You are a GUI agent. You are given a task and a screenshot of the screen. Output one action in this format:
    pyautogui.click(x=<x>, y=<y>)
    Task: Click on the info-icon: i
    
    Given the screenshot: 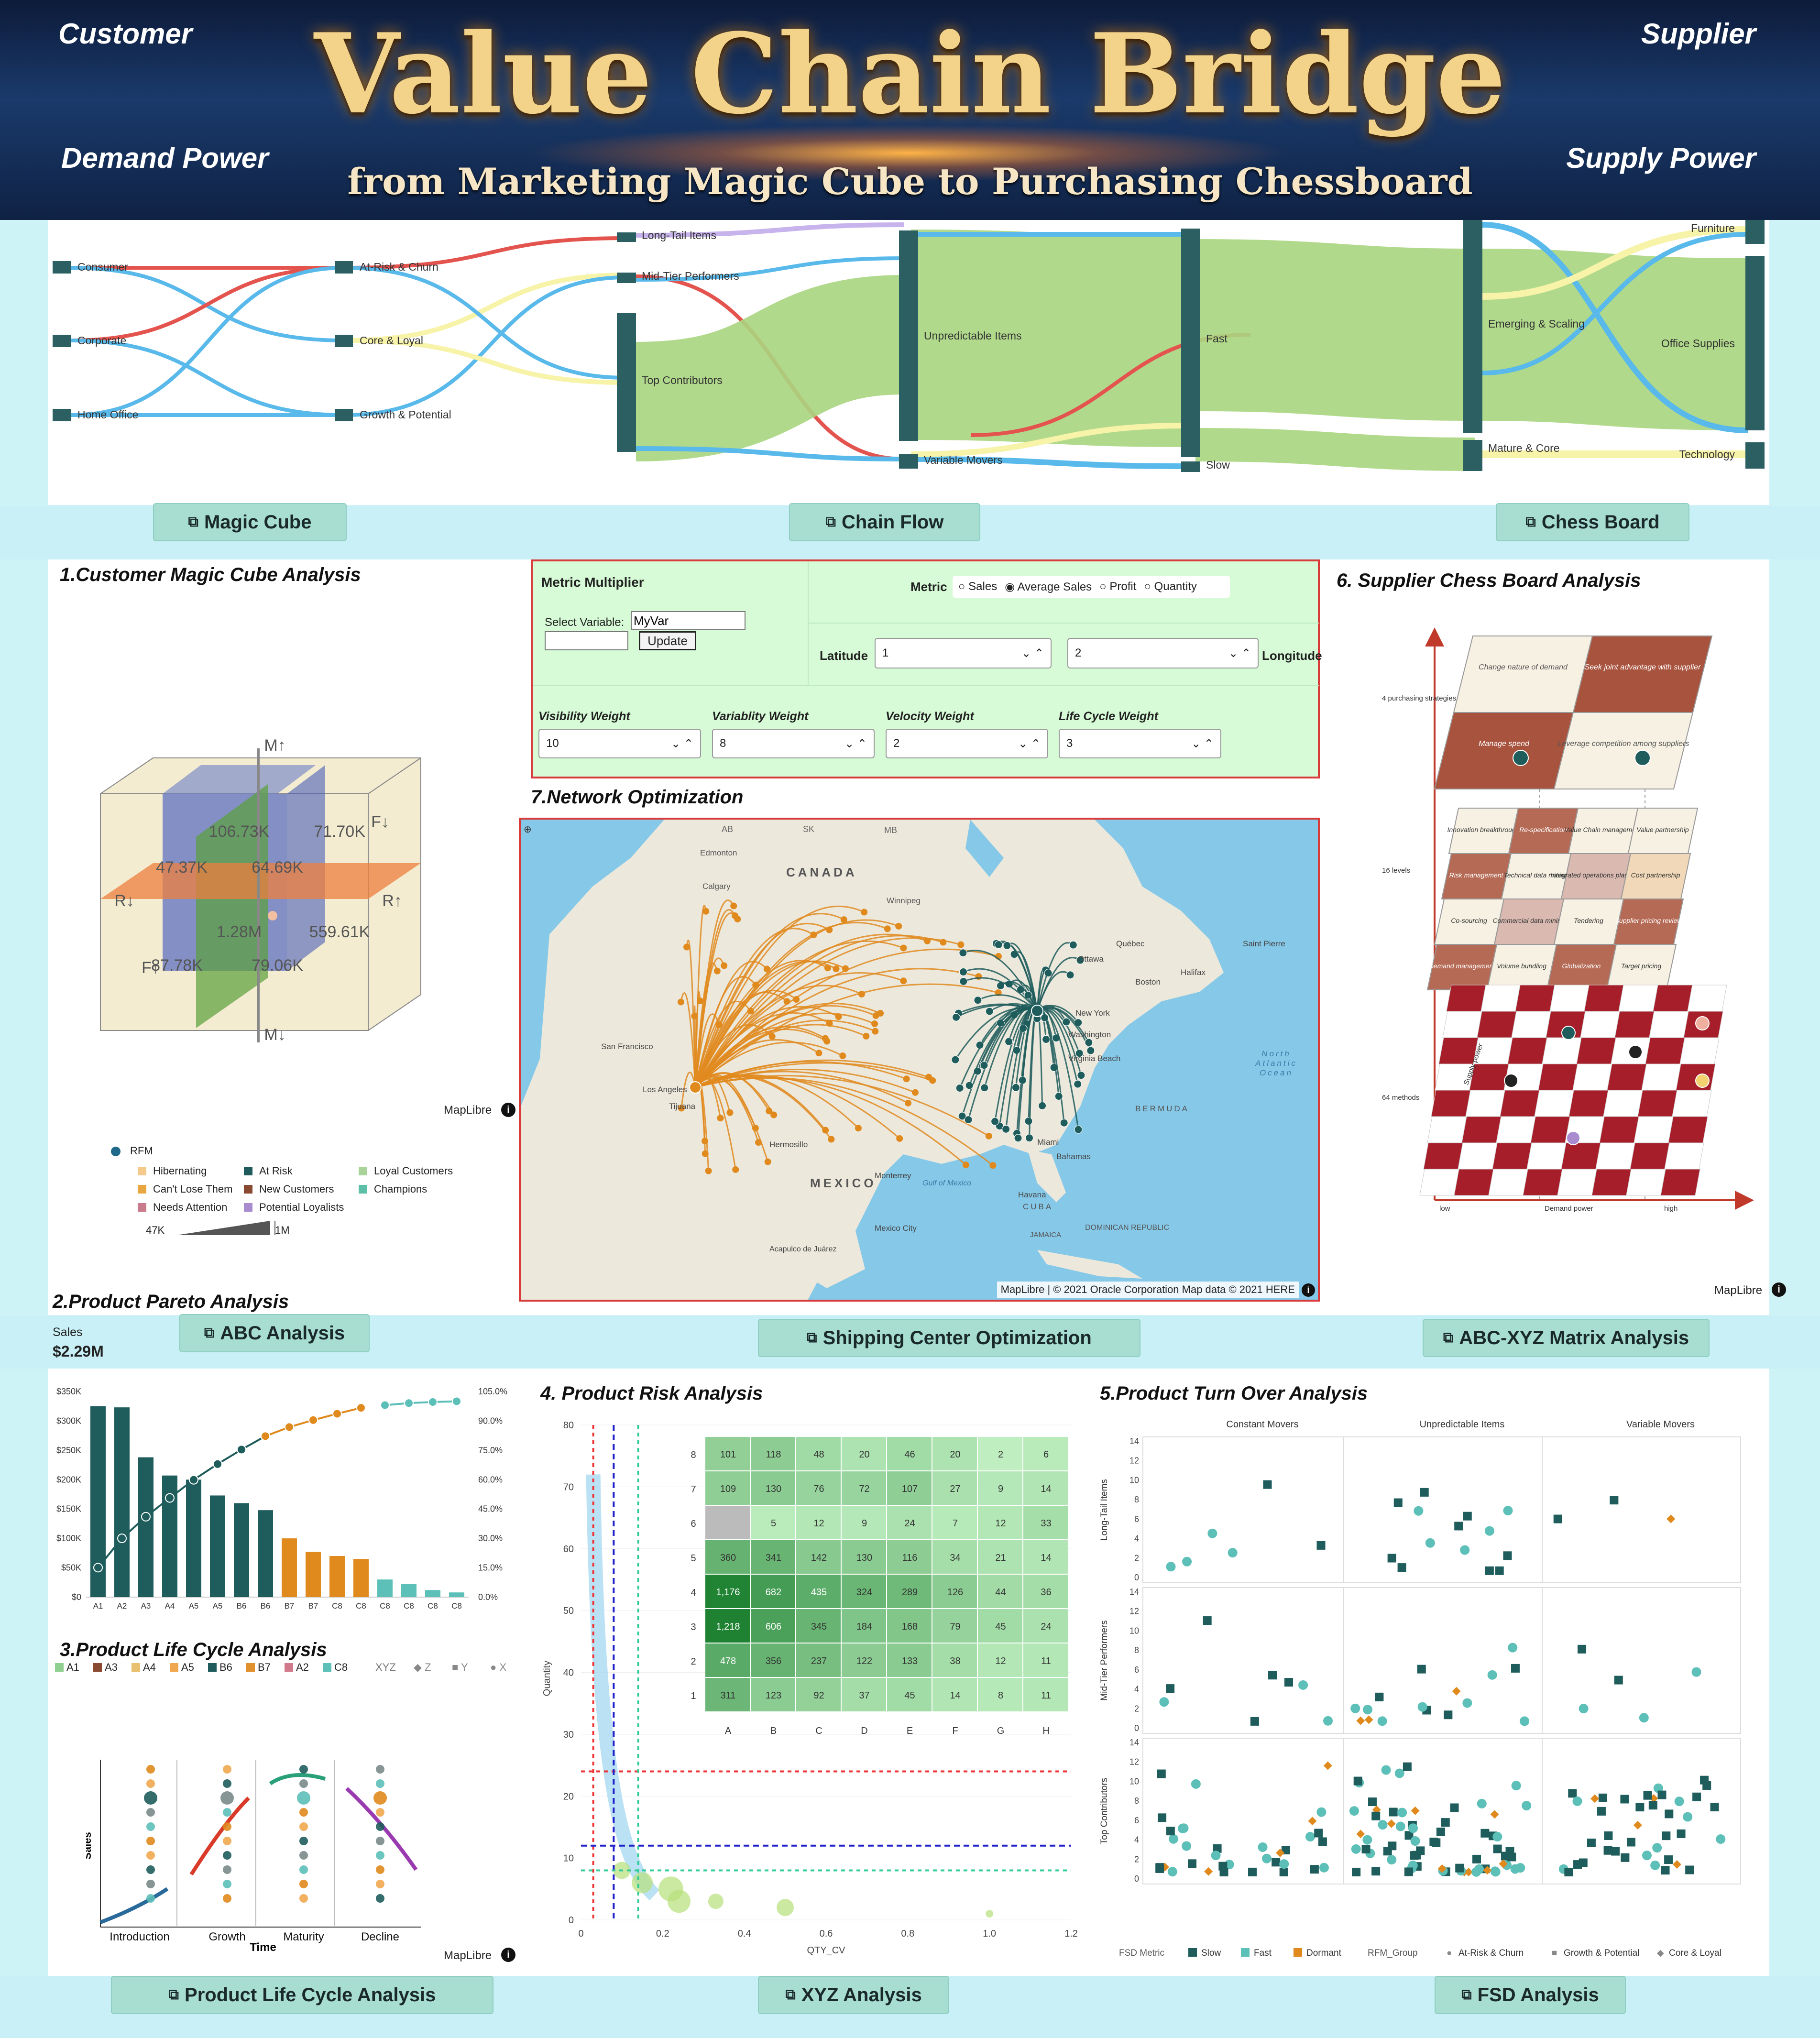 What is the action you would take?
    pyautogui.click(x=508, y=1110)
    